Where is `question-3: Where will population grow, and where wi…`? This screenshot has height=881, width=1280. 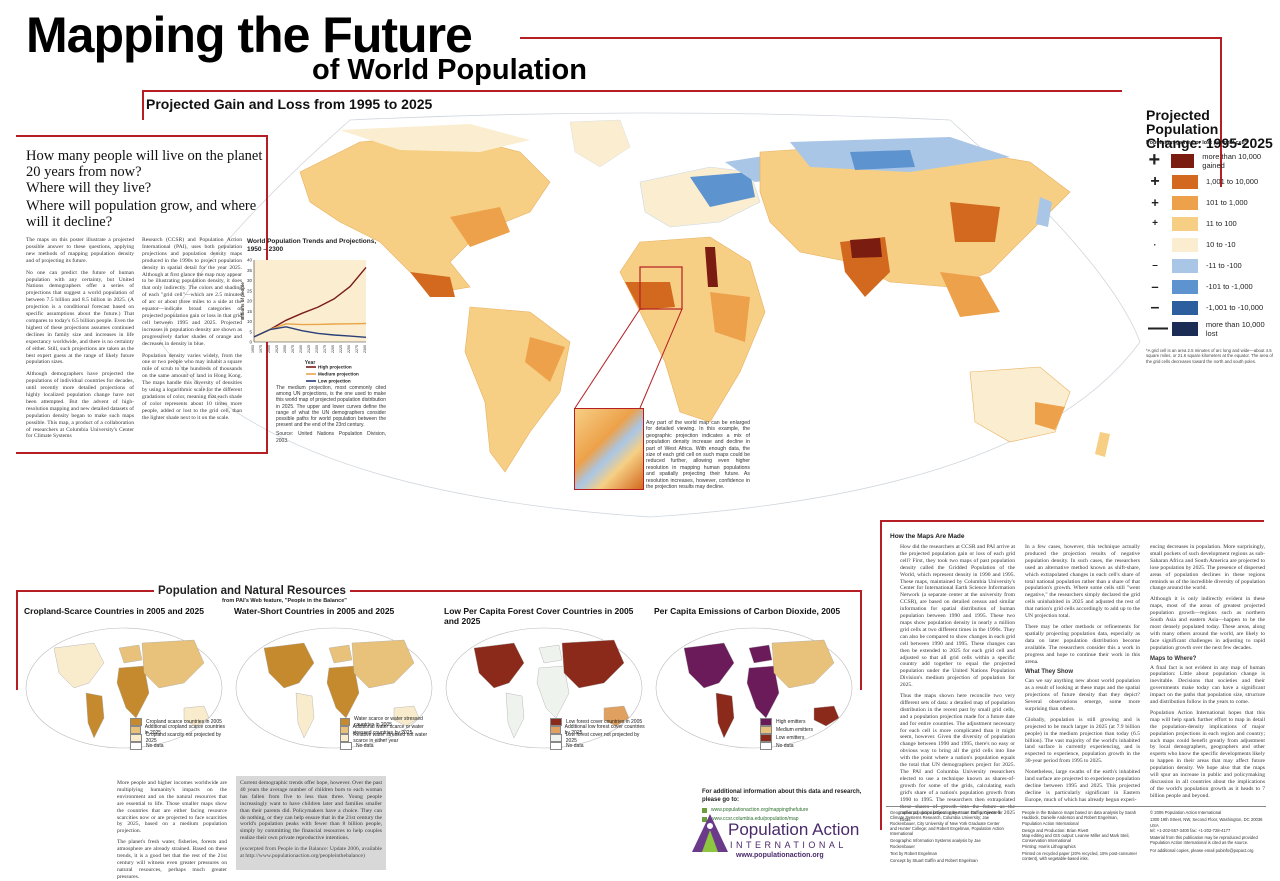
question-3: Where will population grow, and where wi… is located at coordinates (141, 214).